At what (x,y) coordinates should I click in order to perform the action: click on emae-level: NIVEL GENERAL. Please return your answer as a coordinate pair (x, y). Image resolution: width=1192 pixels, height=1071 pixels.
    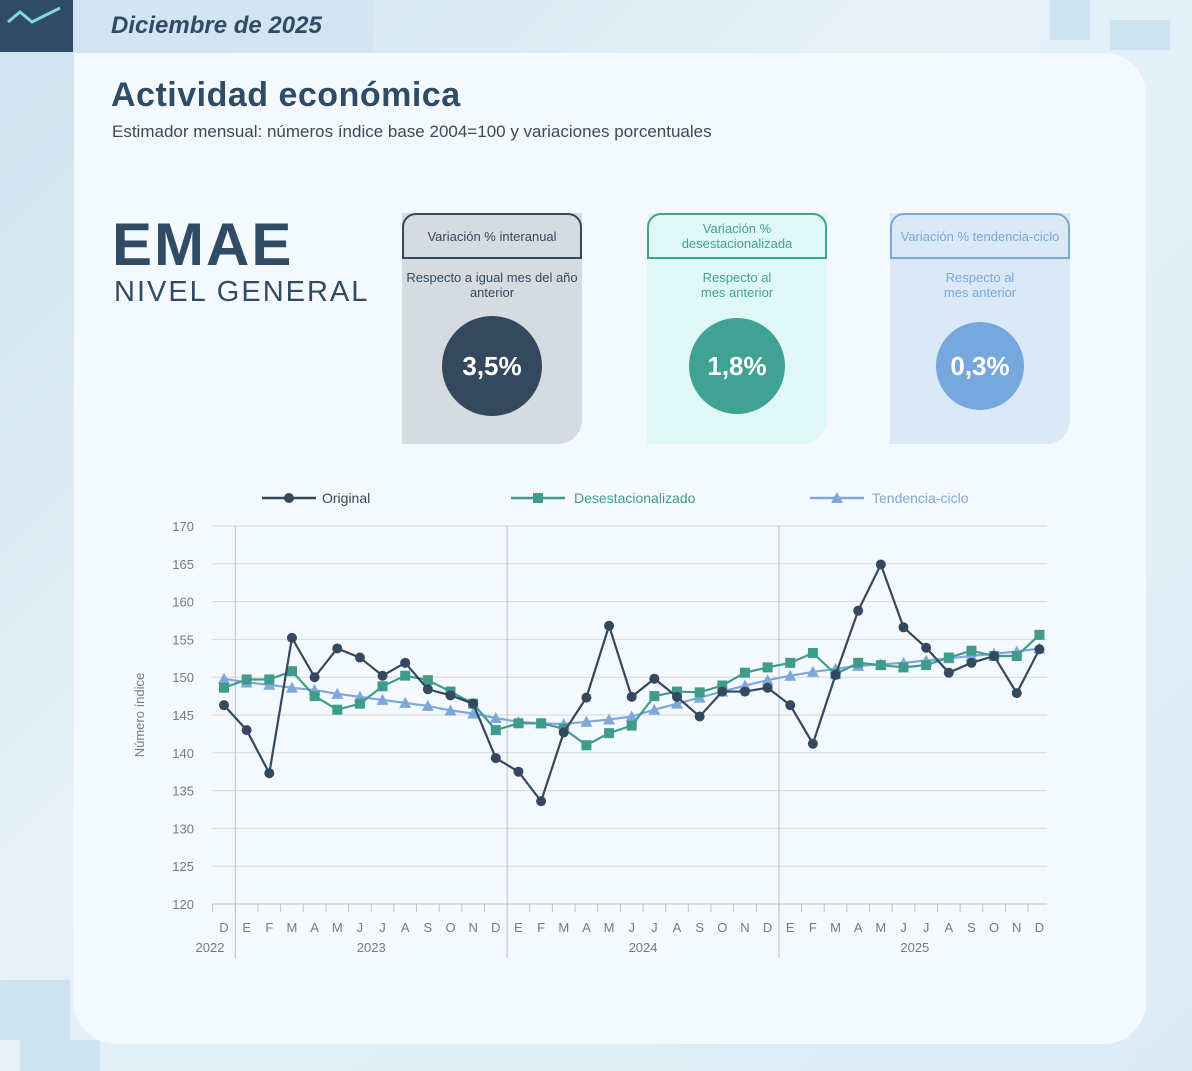
    Looking at the image, I should click on (242, 292).